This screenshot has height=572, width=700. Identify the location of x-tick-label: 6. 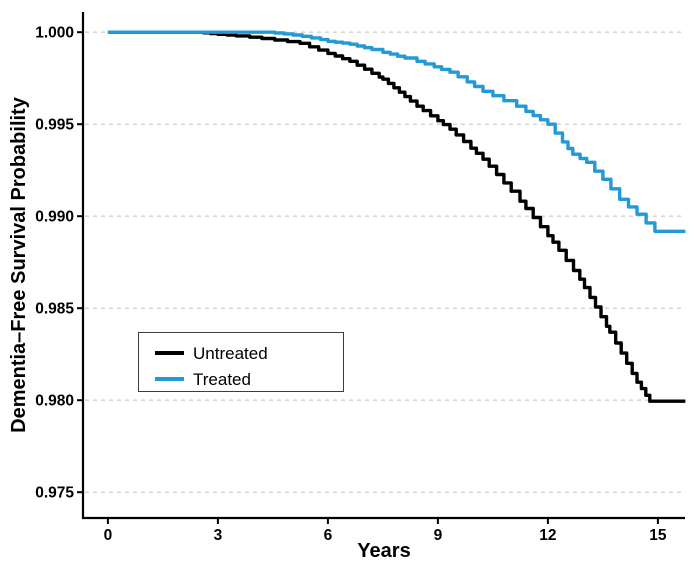
(328, 535).